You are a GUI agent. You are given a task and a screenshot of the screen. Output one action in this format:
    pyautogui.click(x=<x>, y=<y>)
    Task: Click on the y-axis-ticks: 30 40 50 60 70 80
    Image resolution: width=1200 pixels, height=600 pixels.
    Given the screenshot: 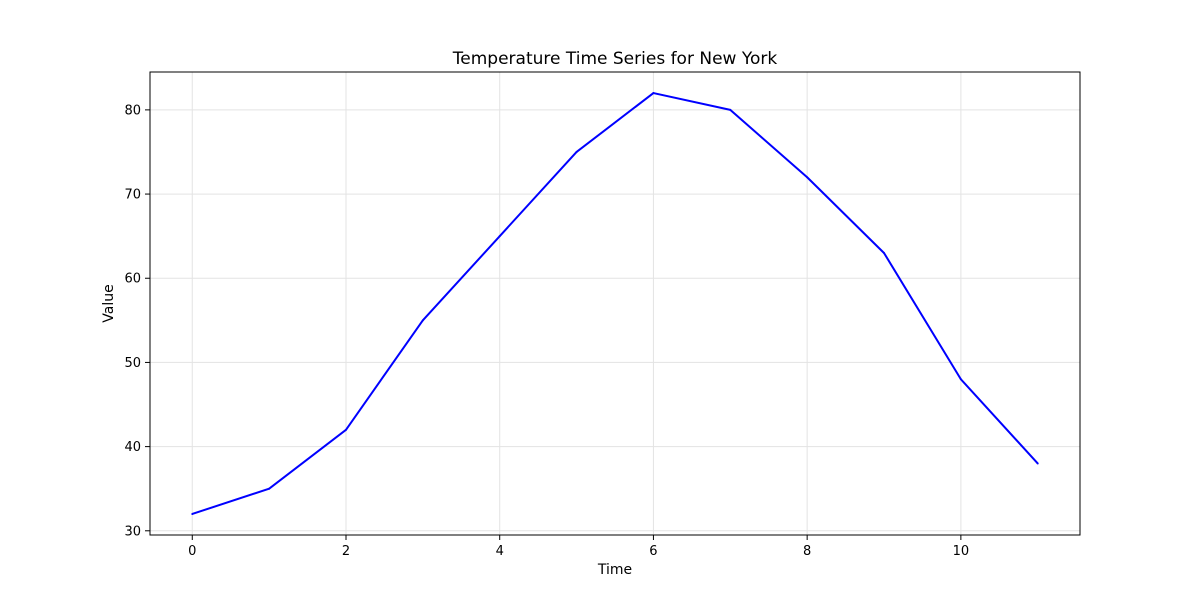 What is the action you would take?
    pyautogui.click(x=137, y=321)
    